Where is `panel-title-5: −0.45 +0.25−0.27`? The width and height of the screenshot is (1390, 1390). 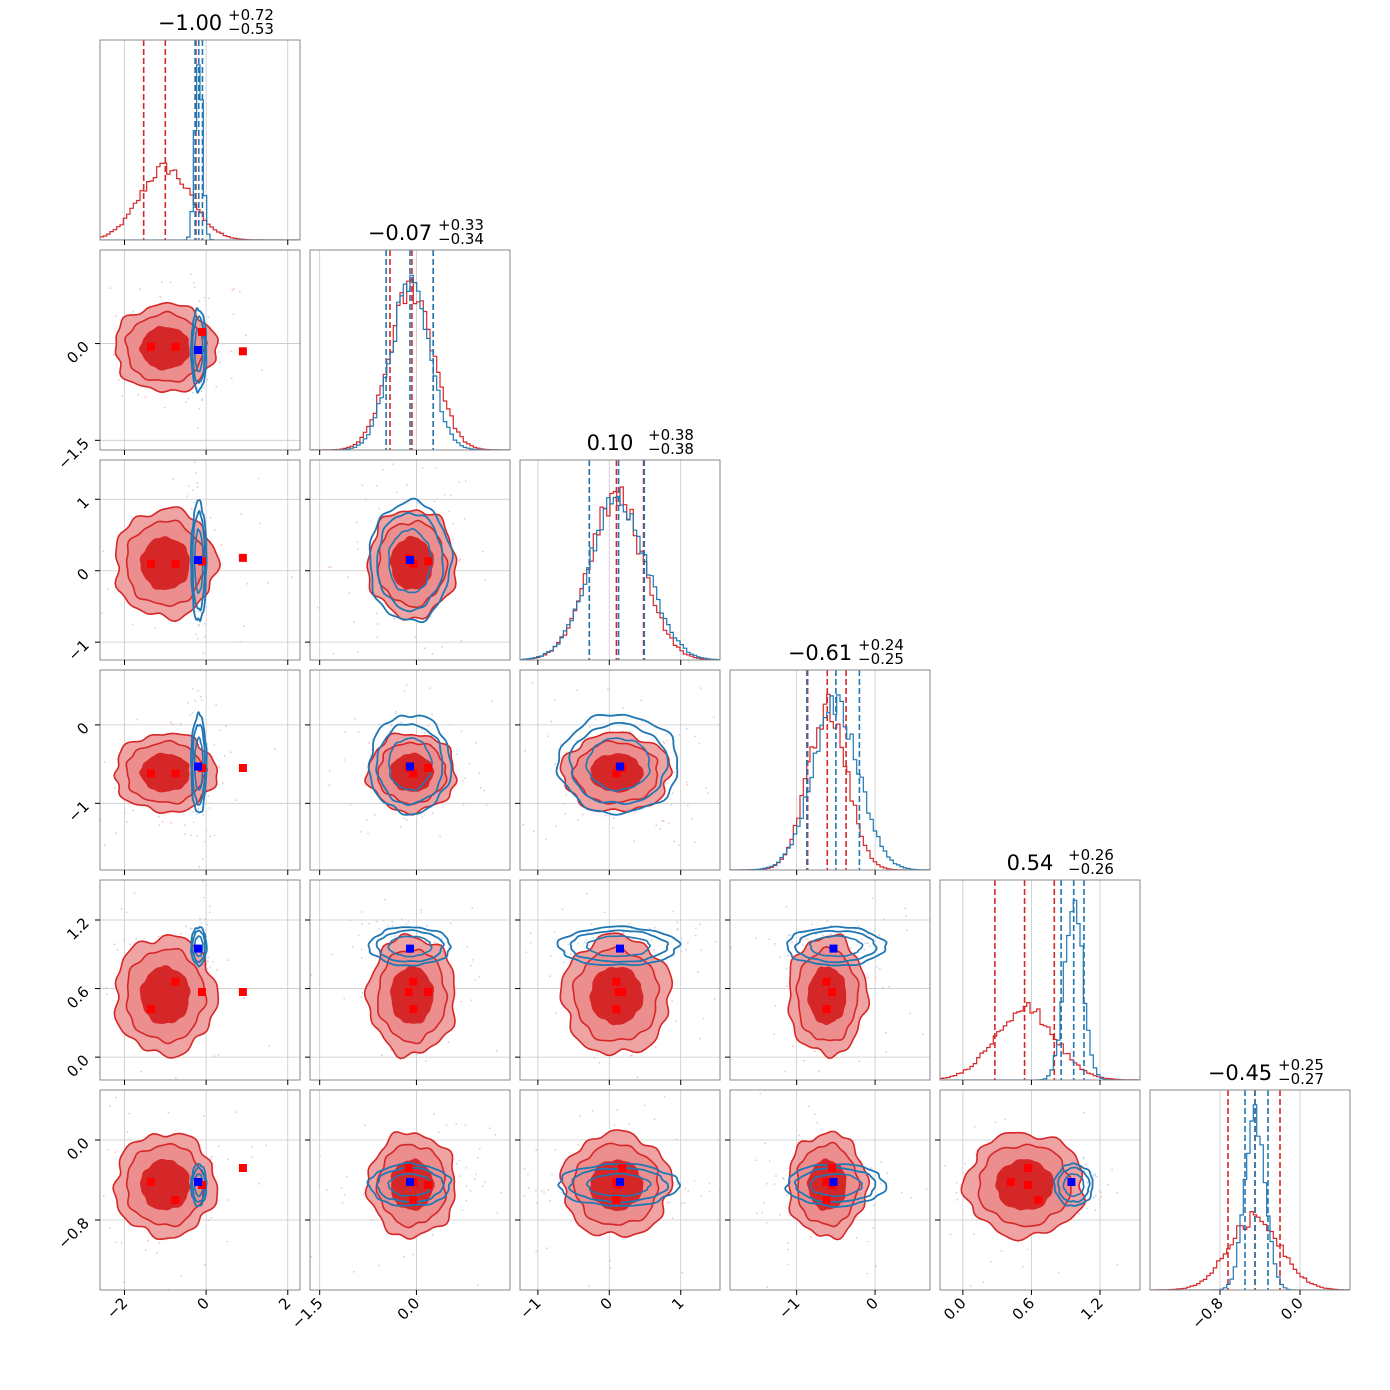 panel-title-5: −0.45 +0.25−0.27 is located at coordinates (1266, 1072).